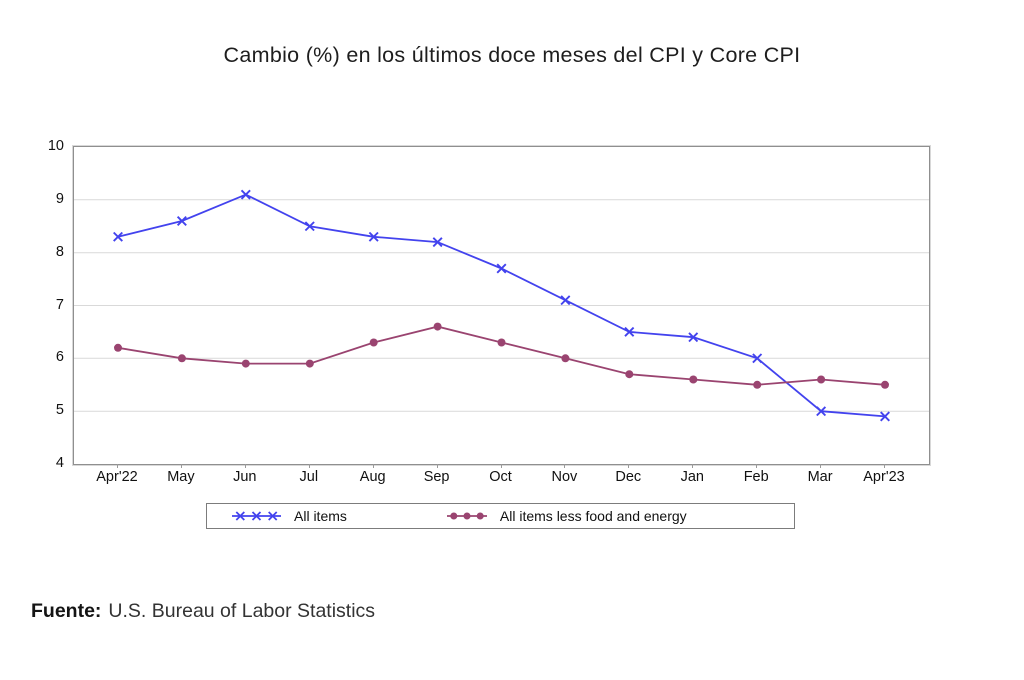 This screenshot has height=680, width=1024. Describe the element at coordinates (66, 611) in the screenshot. I see `source-label: Fuente:` at that location.